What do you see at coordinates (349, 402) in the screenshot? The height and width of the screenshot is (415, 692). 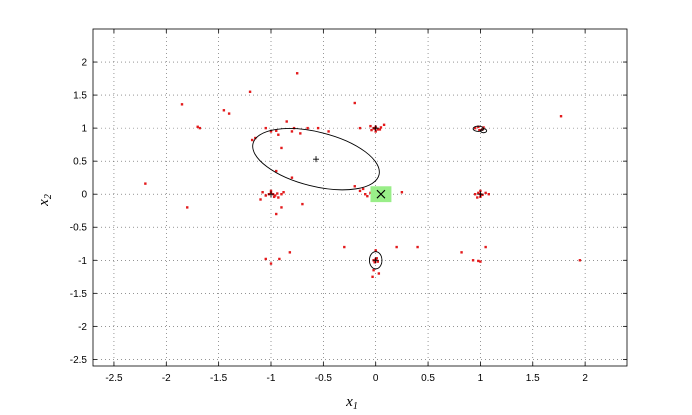 I see `x-axis-label-main: x` at bounding box center [349, 402].